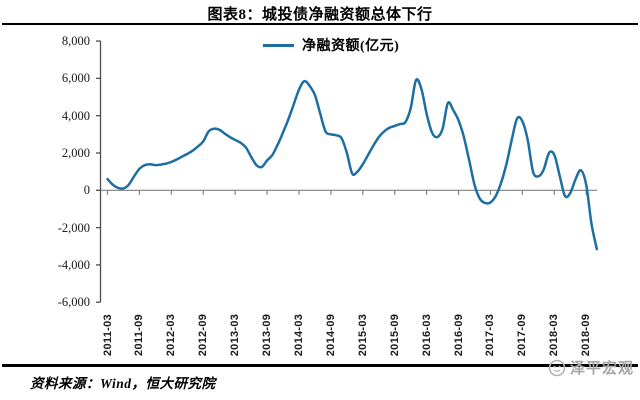 The image size is (640, 400). I want to click on y-tick-label: 8,000, so click(75, 41).